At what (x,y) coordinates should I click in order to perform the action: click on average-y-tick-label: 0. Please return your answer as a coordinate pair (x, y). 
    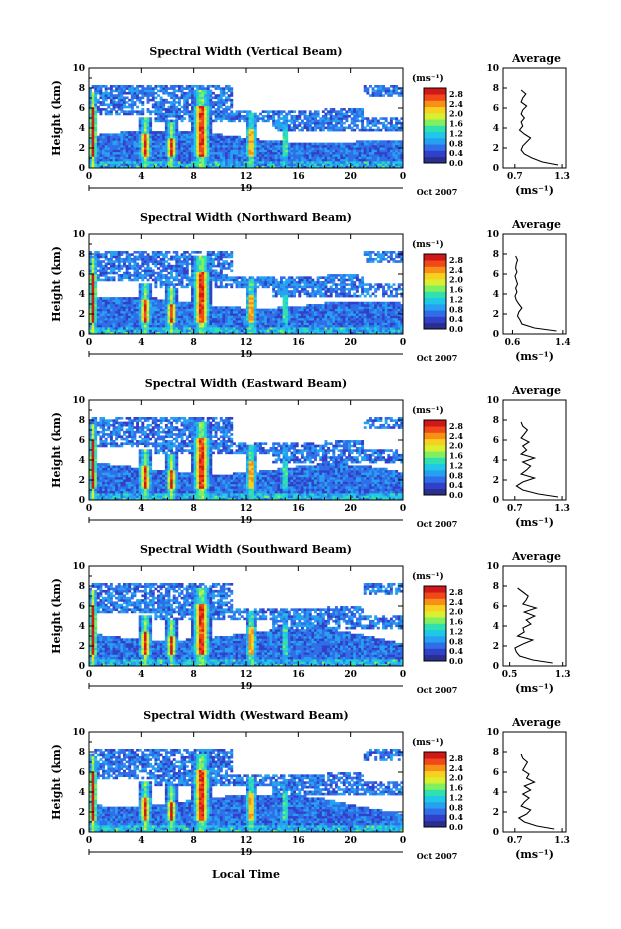
    Looking at the image, I should click on (496, 169).